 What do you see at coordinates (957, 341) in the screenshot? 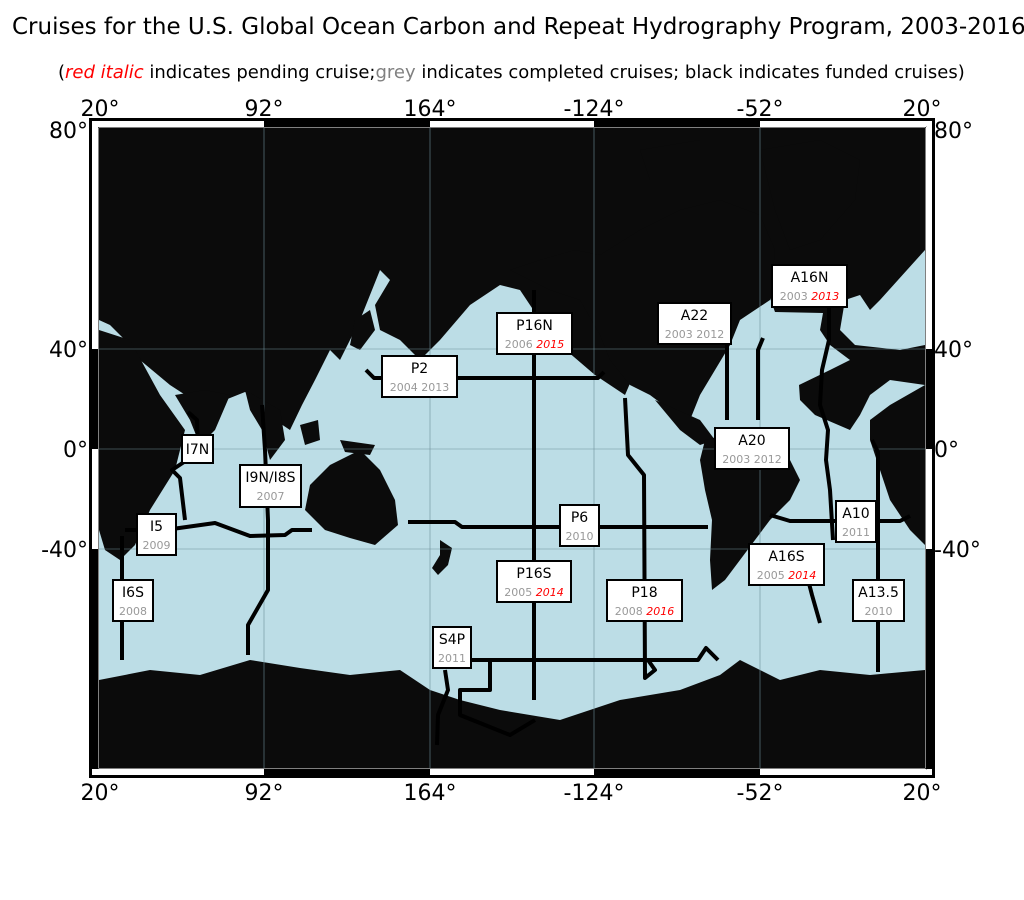
I see `lat-ticks-right: 80° 40° 0° -40°` at bounding box center [957, 341].